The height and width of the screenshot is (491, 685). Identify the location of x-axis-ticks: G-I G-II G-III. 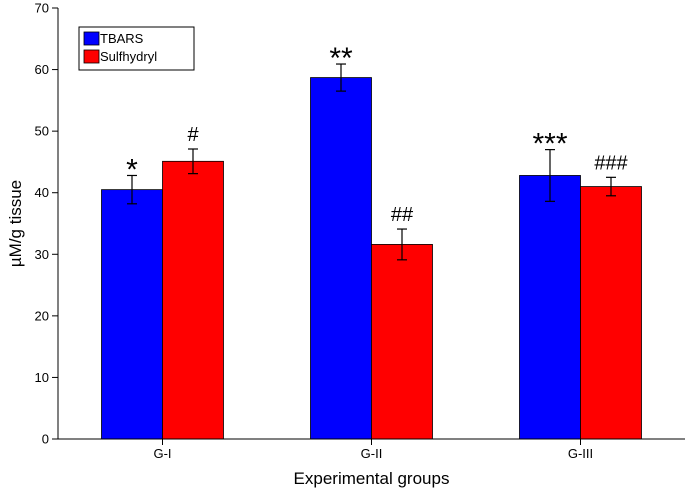
(373, 450).